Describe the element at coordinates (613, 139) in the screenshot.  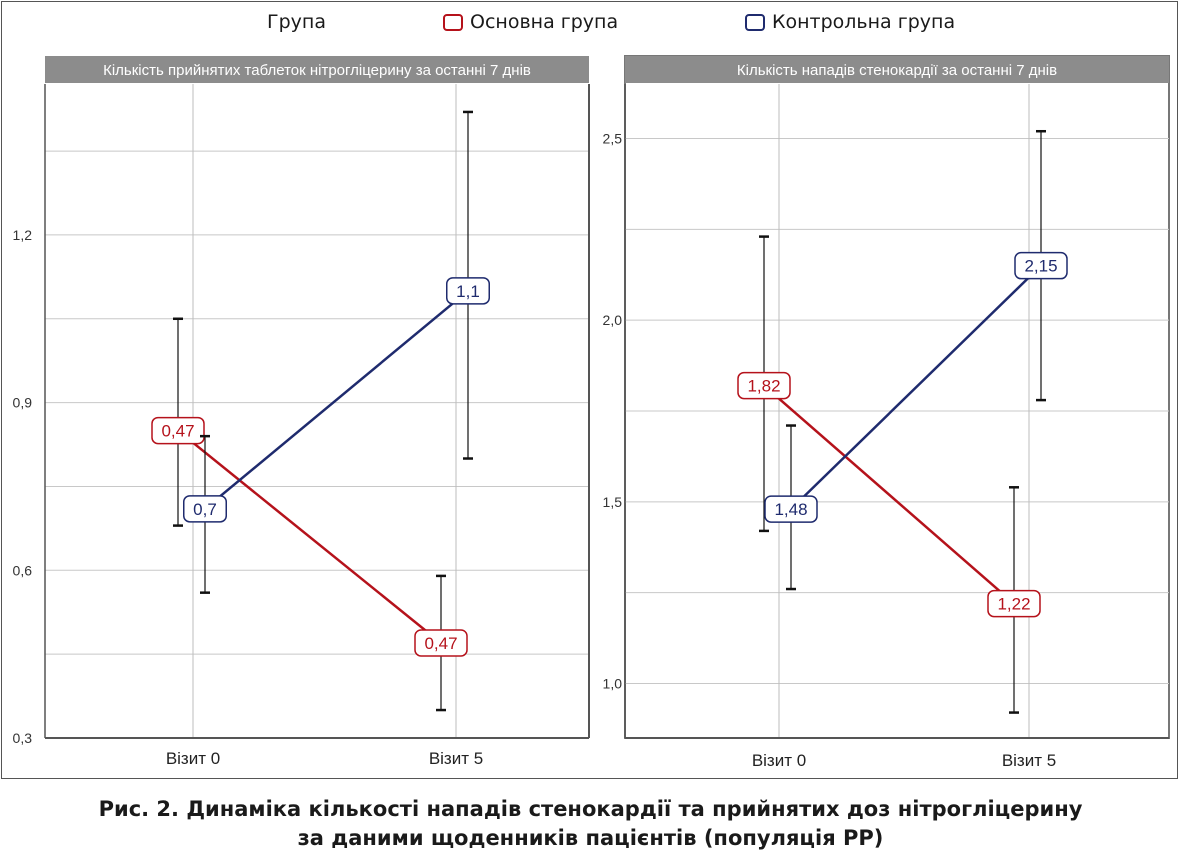
I see `y-tick-label: 2,5` at that location.